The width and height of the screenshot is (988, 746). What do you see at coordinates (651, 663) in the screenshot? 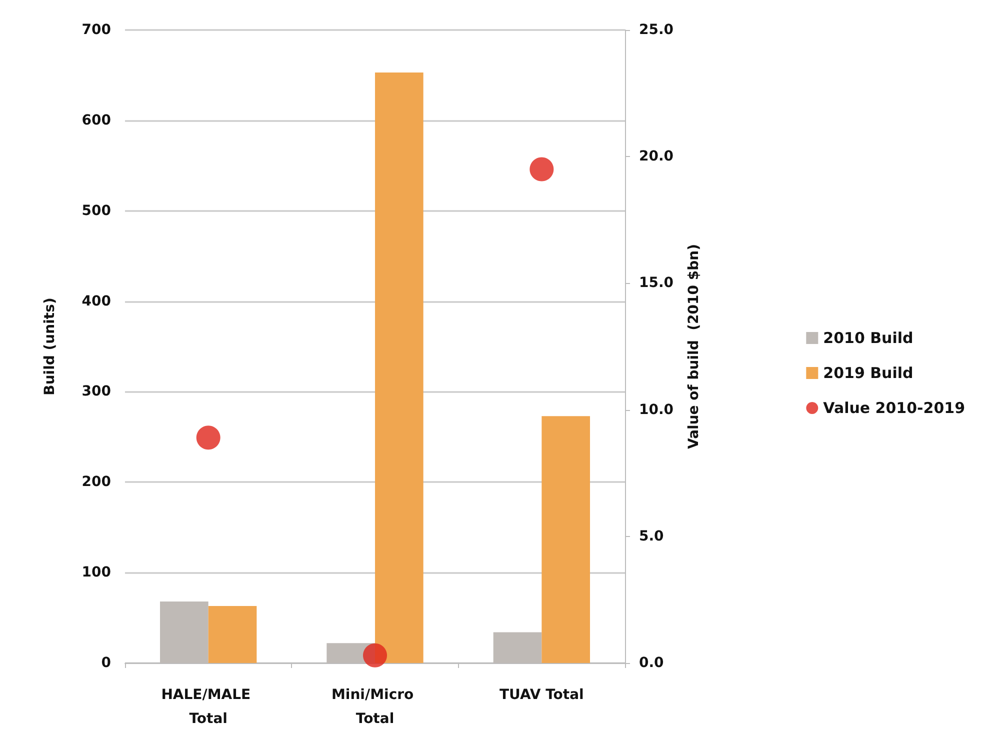
I see `y2-tick-label: 0.0` at bounding box center [651, 663].